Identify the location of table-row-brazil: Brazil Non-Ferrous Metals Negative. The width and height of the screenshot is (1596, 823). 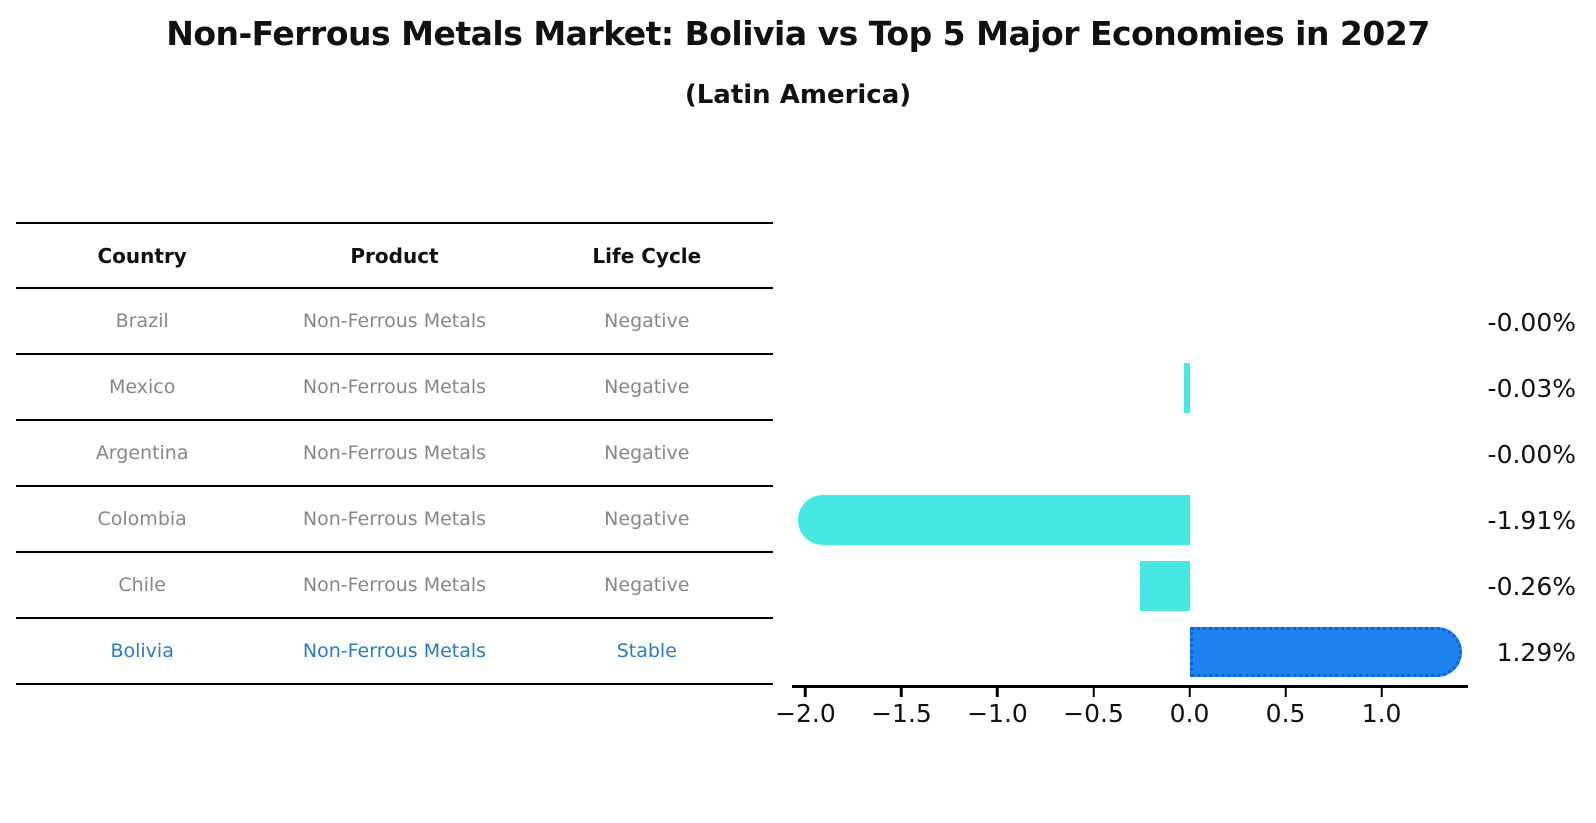
(394, 322).